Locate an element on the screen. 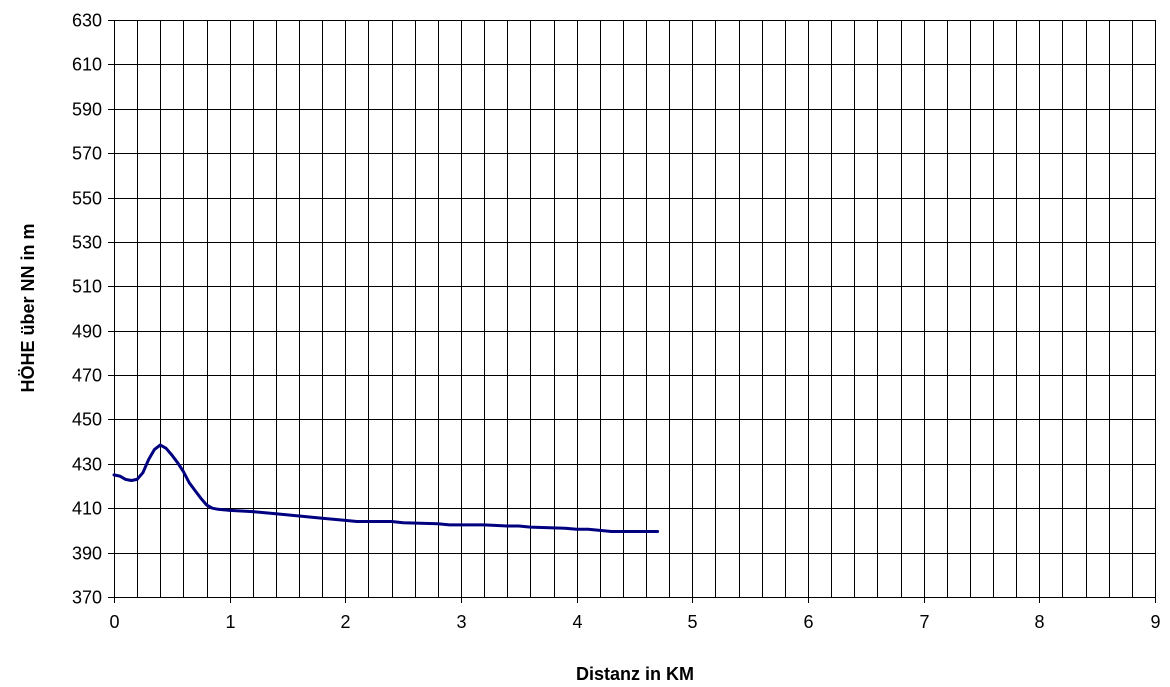 The image size is (1170, 687). y-tick-label: 570 is located at coordinates (87, 154).